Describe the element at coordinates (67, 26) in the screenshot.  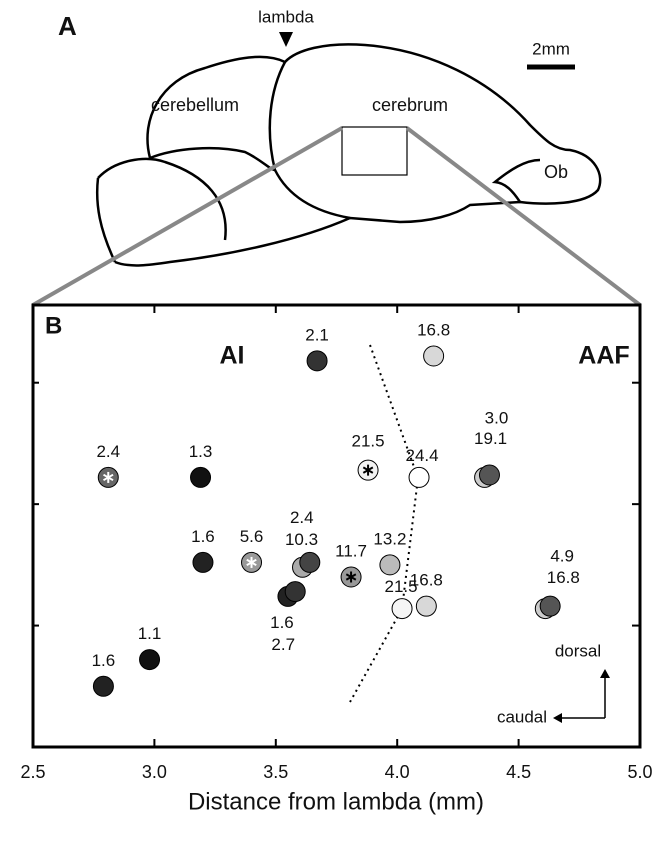
I see `panel-label: A` at that location.